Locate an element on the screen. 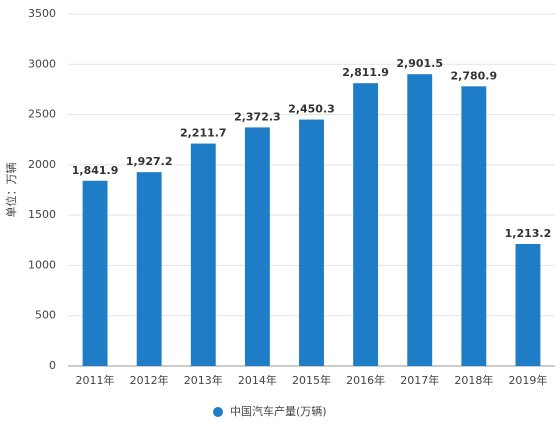 The width and height of the screenshot is (560, 432). x-tick-label: 2014年 is located at coordinates (257, 380).